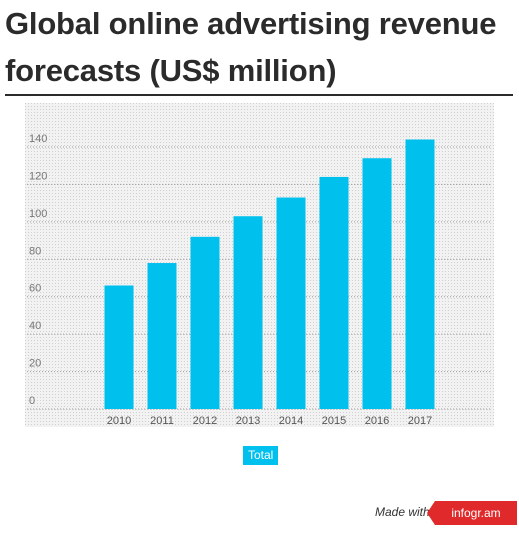 This screenshot has height=545, width=519. I want to click on bar-2012, so click(205, 322).